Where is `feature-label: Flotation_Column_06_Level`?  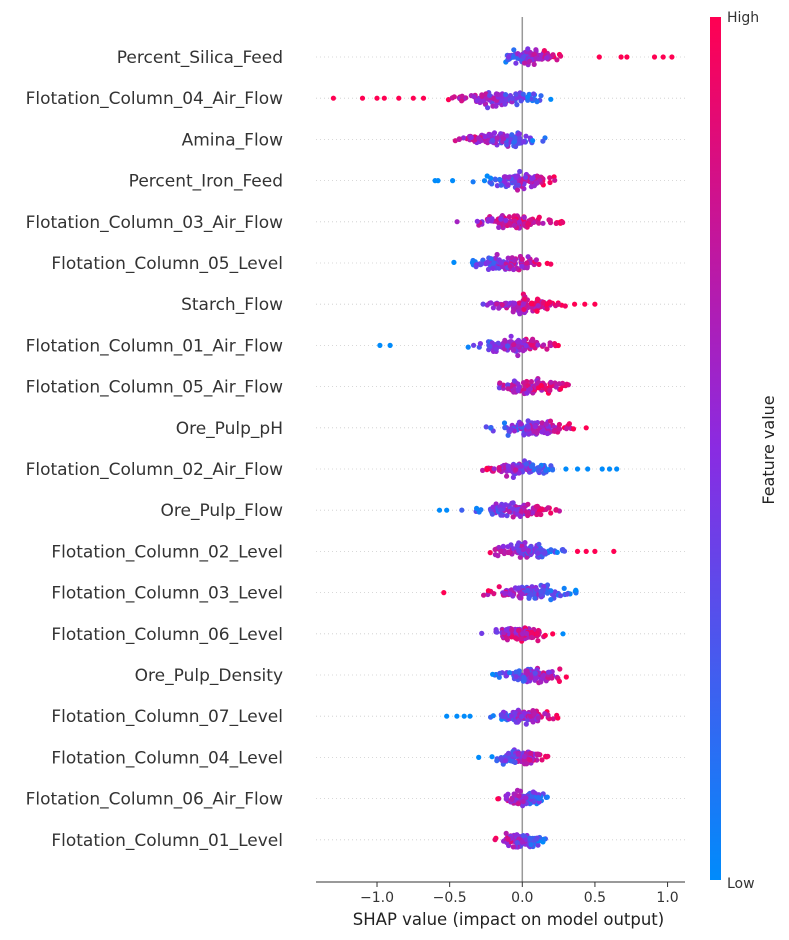
feature-label: Flotation_Column_06_Level is located at coordinates (167, 635).